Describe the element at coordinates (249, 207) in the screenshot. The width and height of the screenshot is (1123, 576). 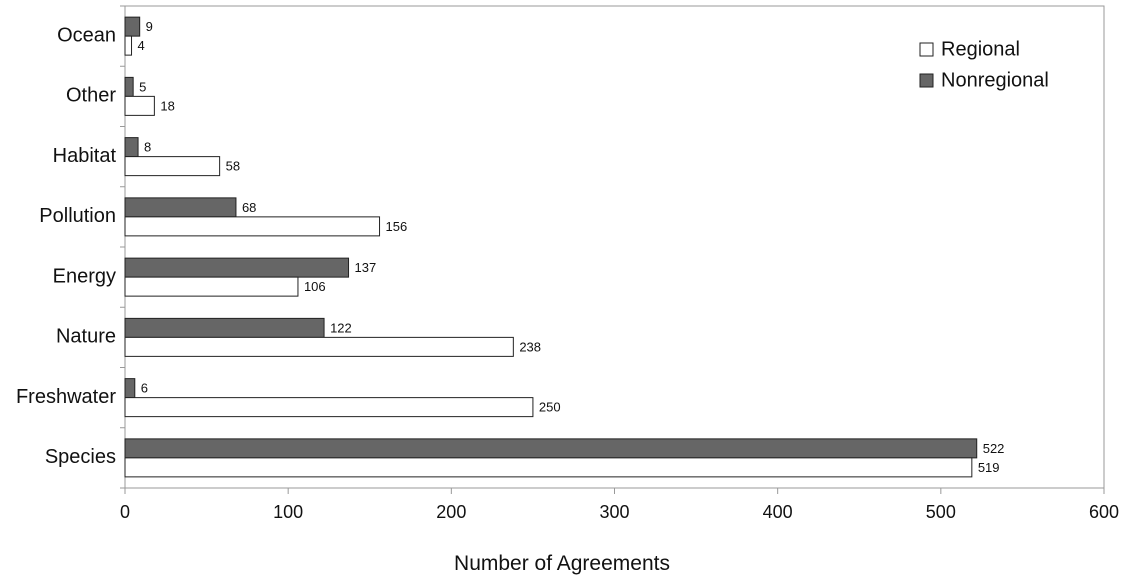
I see `data-label-nonregional-pollution: 68` at that location.